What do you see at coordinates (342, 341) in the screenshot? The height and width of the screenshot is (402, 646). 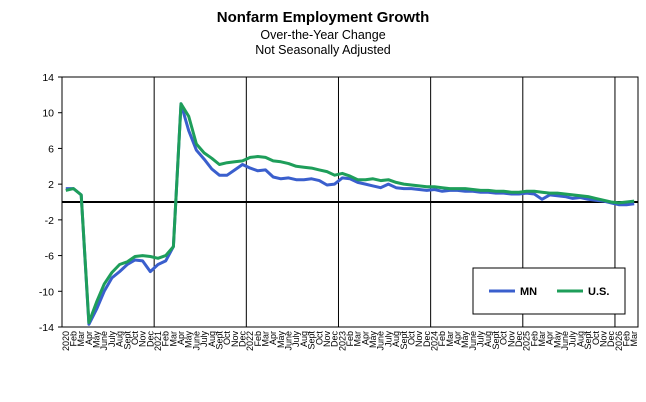 I see `x-tick-label: 2023` at bounding box center [342, 341].